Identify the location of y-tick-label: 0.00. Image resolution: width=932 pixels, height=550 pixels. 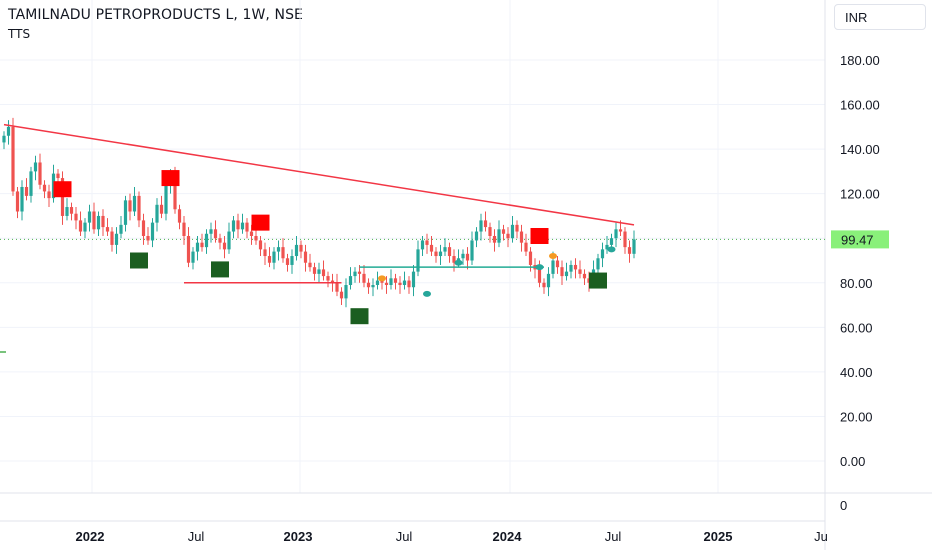
(852, 461).